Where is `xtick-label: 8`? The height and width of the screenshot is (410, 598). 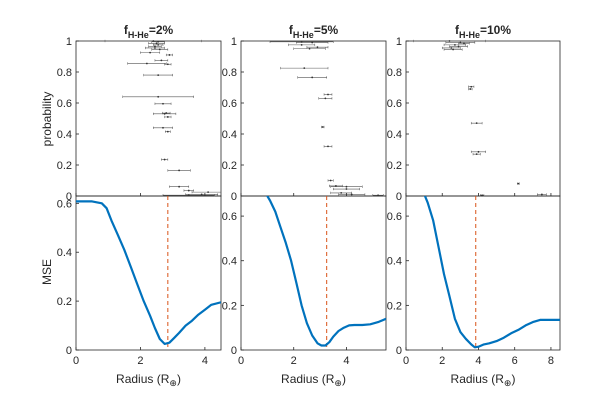
xtick-label: 8 is located at coordinates (551, 361).